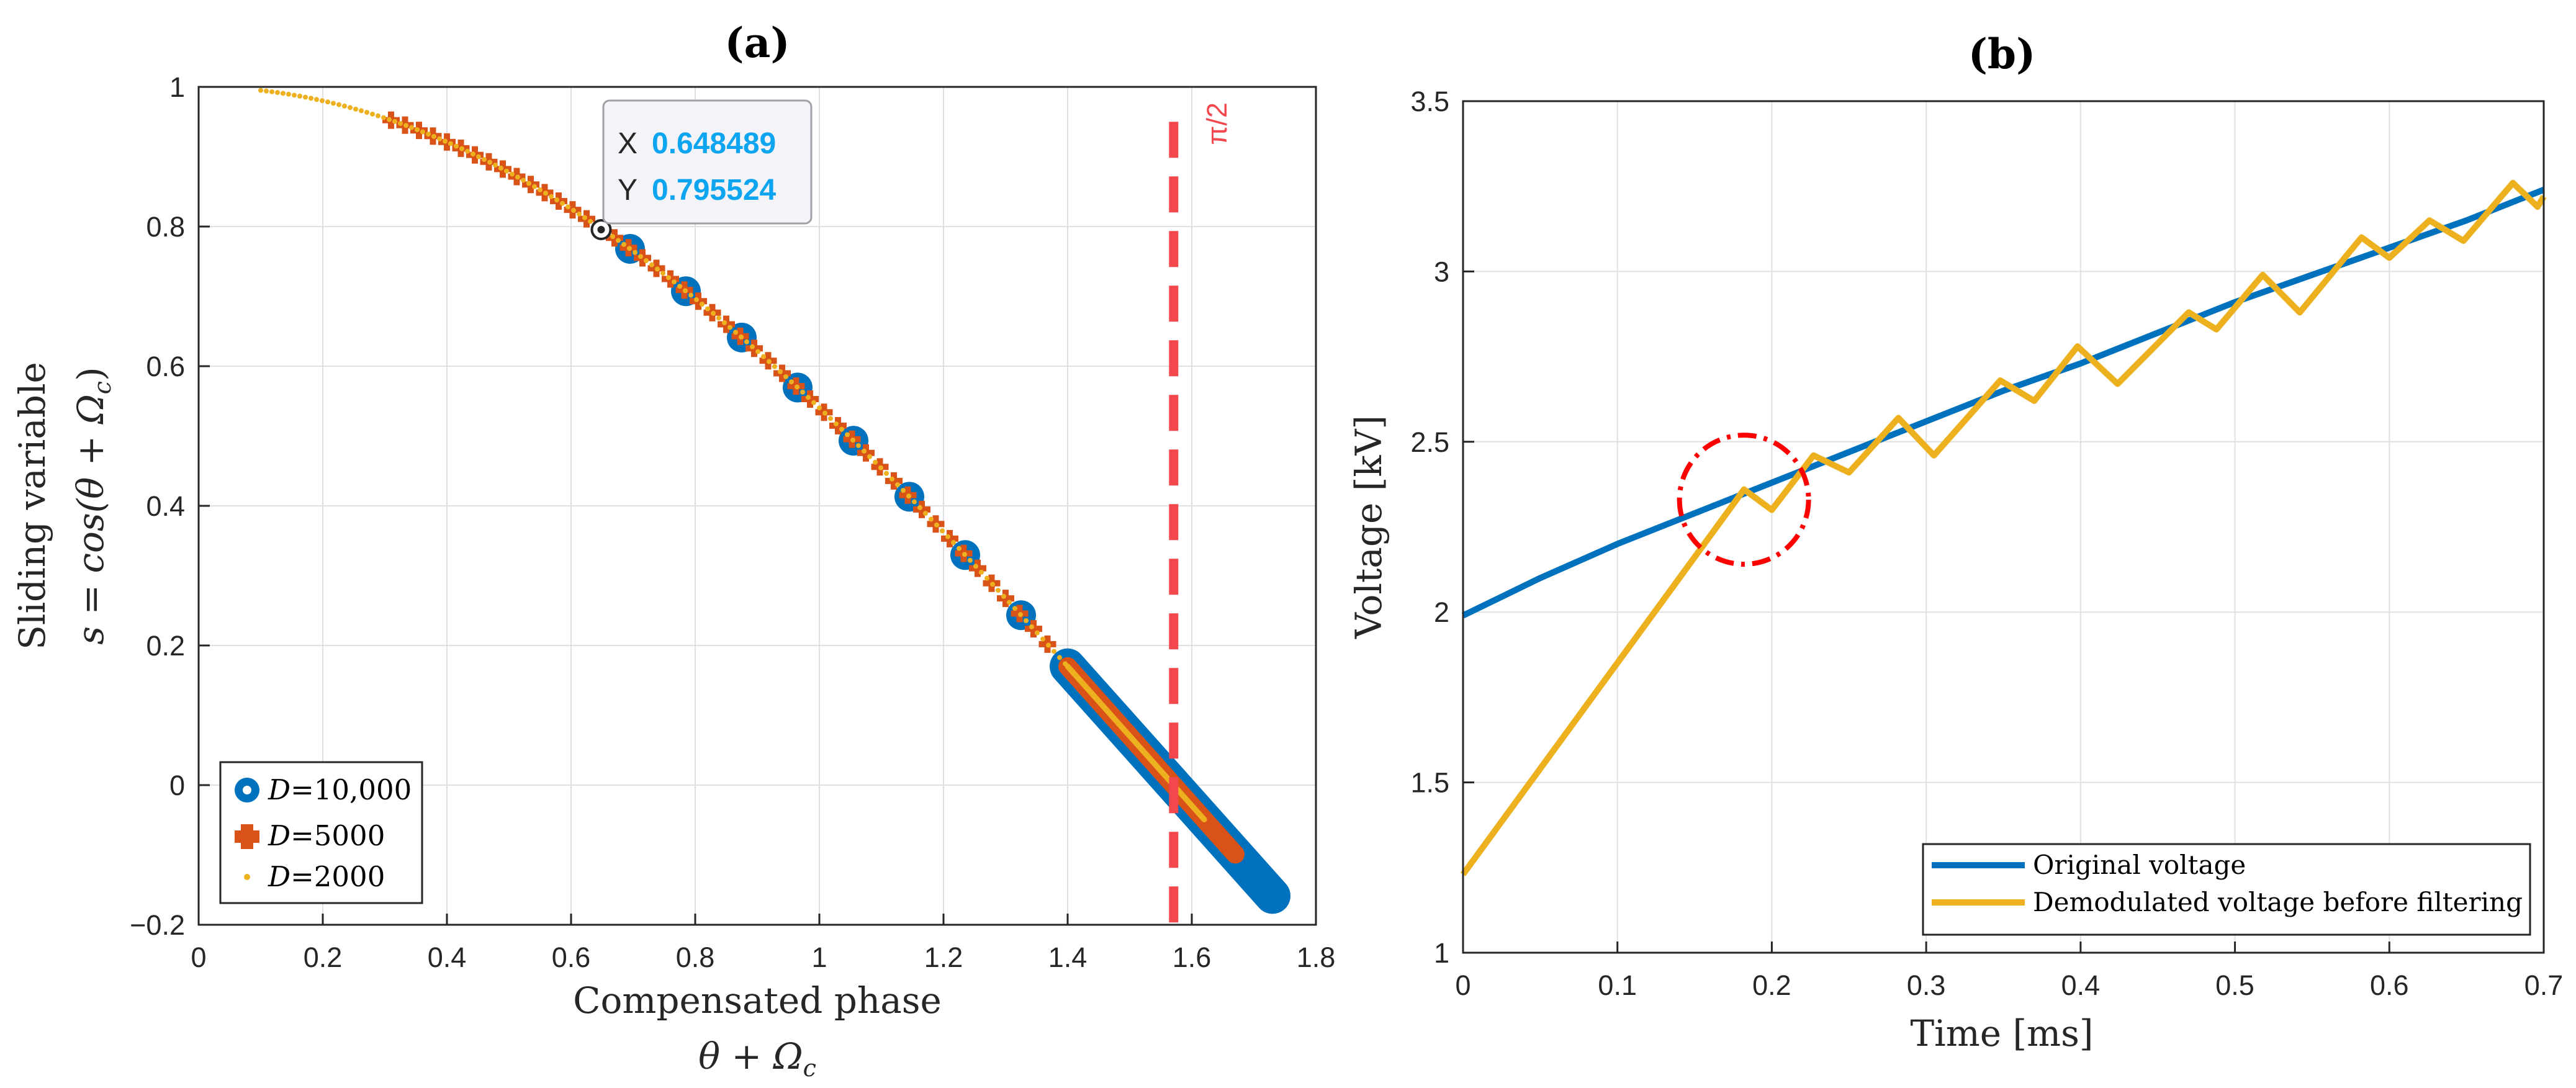  I want to click on chart-a-ytick-label: 0.4, so click(165, 506).